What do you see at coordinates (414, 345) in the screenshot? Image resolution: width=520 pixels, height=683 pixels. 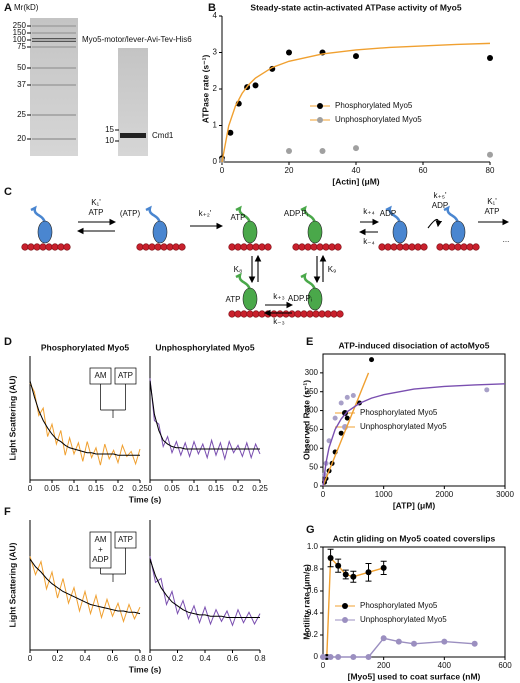 I see `chart-title: ATP-induced disociation of actoMyo5` at bounding box center [414, 345].